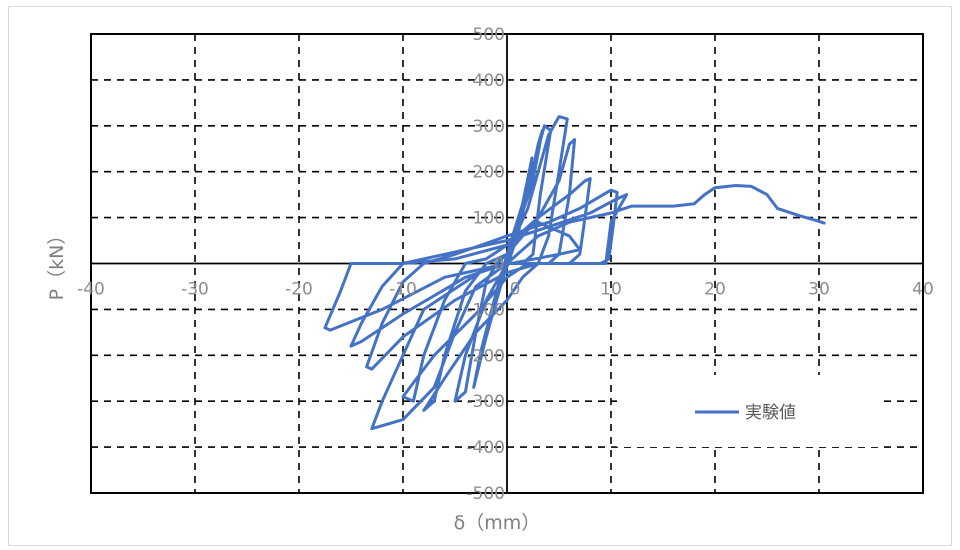 The height and width of the screenshot is (550, 960). Describe the element at coordinates (499, 265) in the screenshot. I see `y-tick-label: 0` at that location.